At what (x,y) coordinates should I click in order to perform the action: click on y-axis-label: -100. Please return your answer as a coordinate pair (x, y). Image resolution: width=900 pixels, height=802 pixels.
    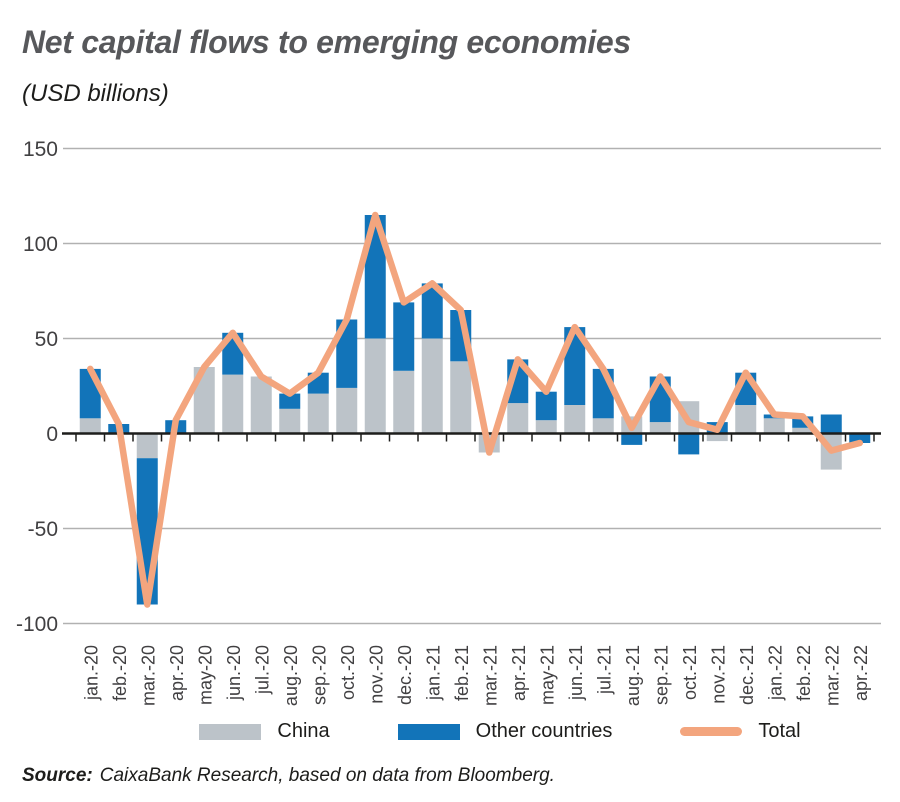
    Looking at the image, I should click on (37, 624).